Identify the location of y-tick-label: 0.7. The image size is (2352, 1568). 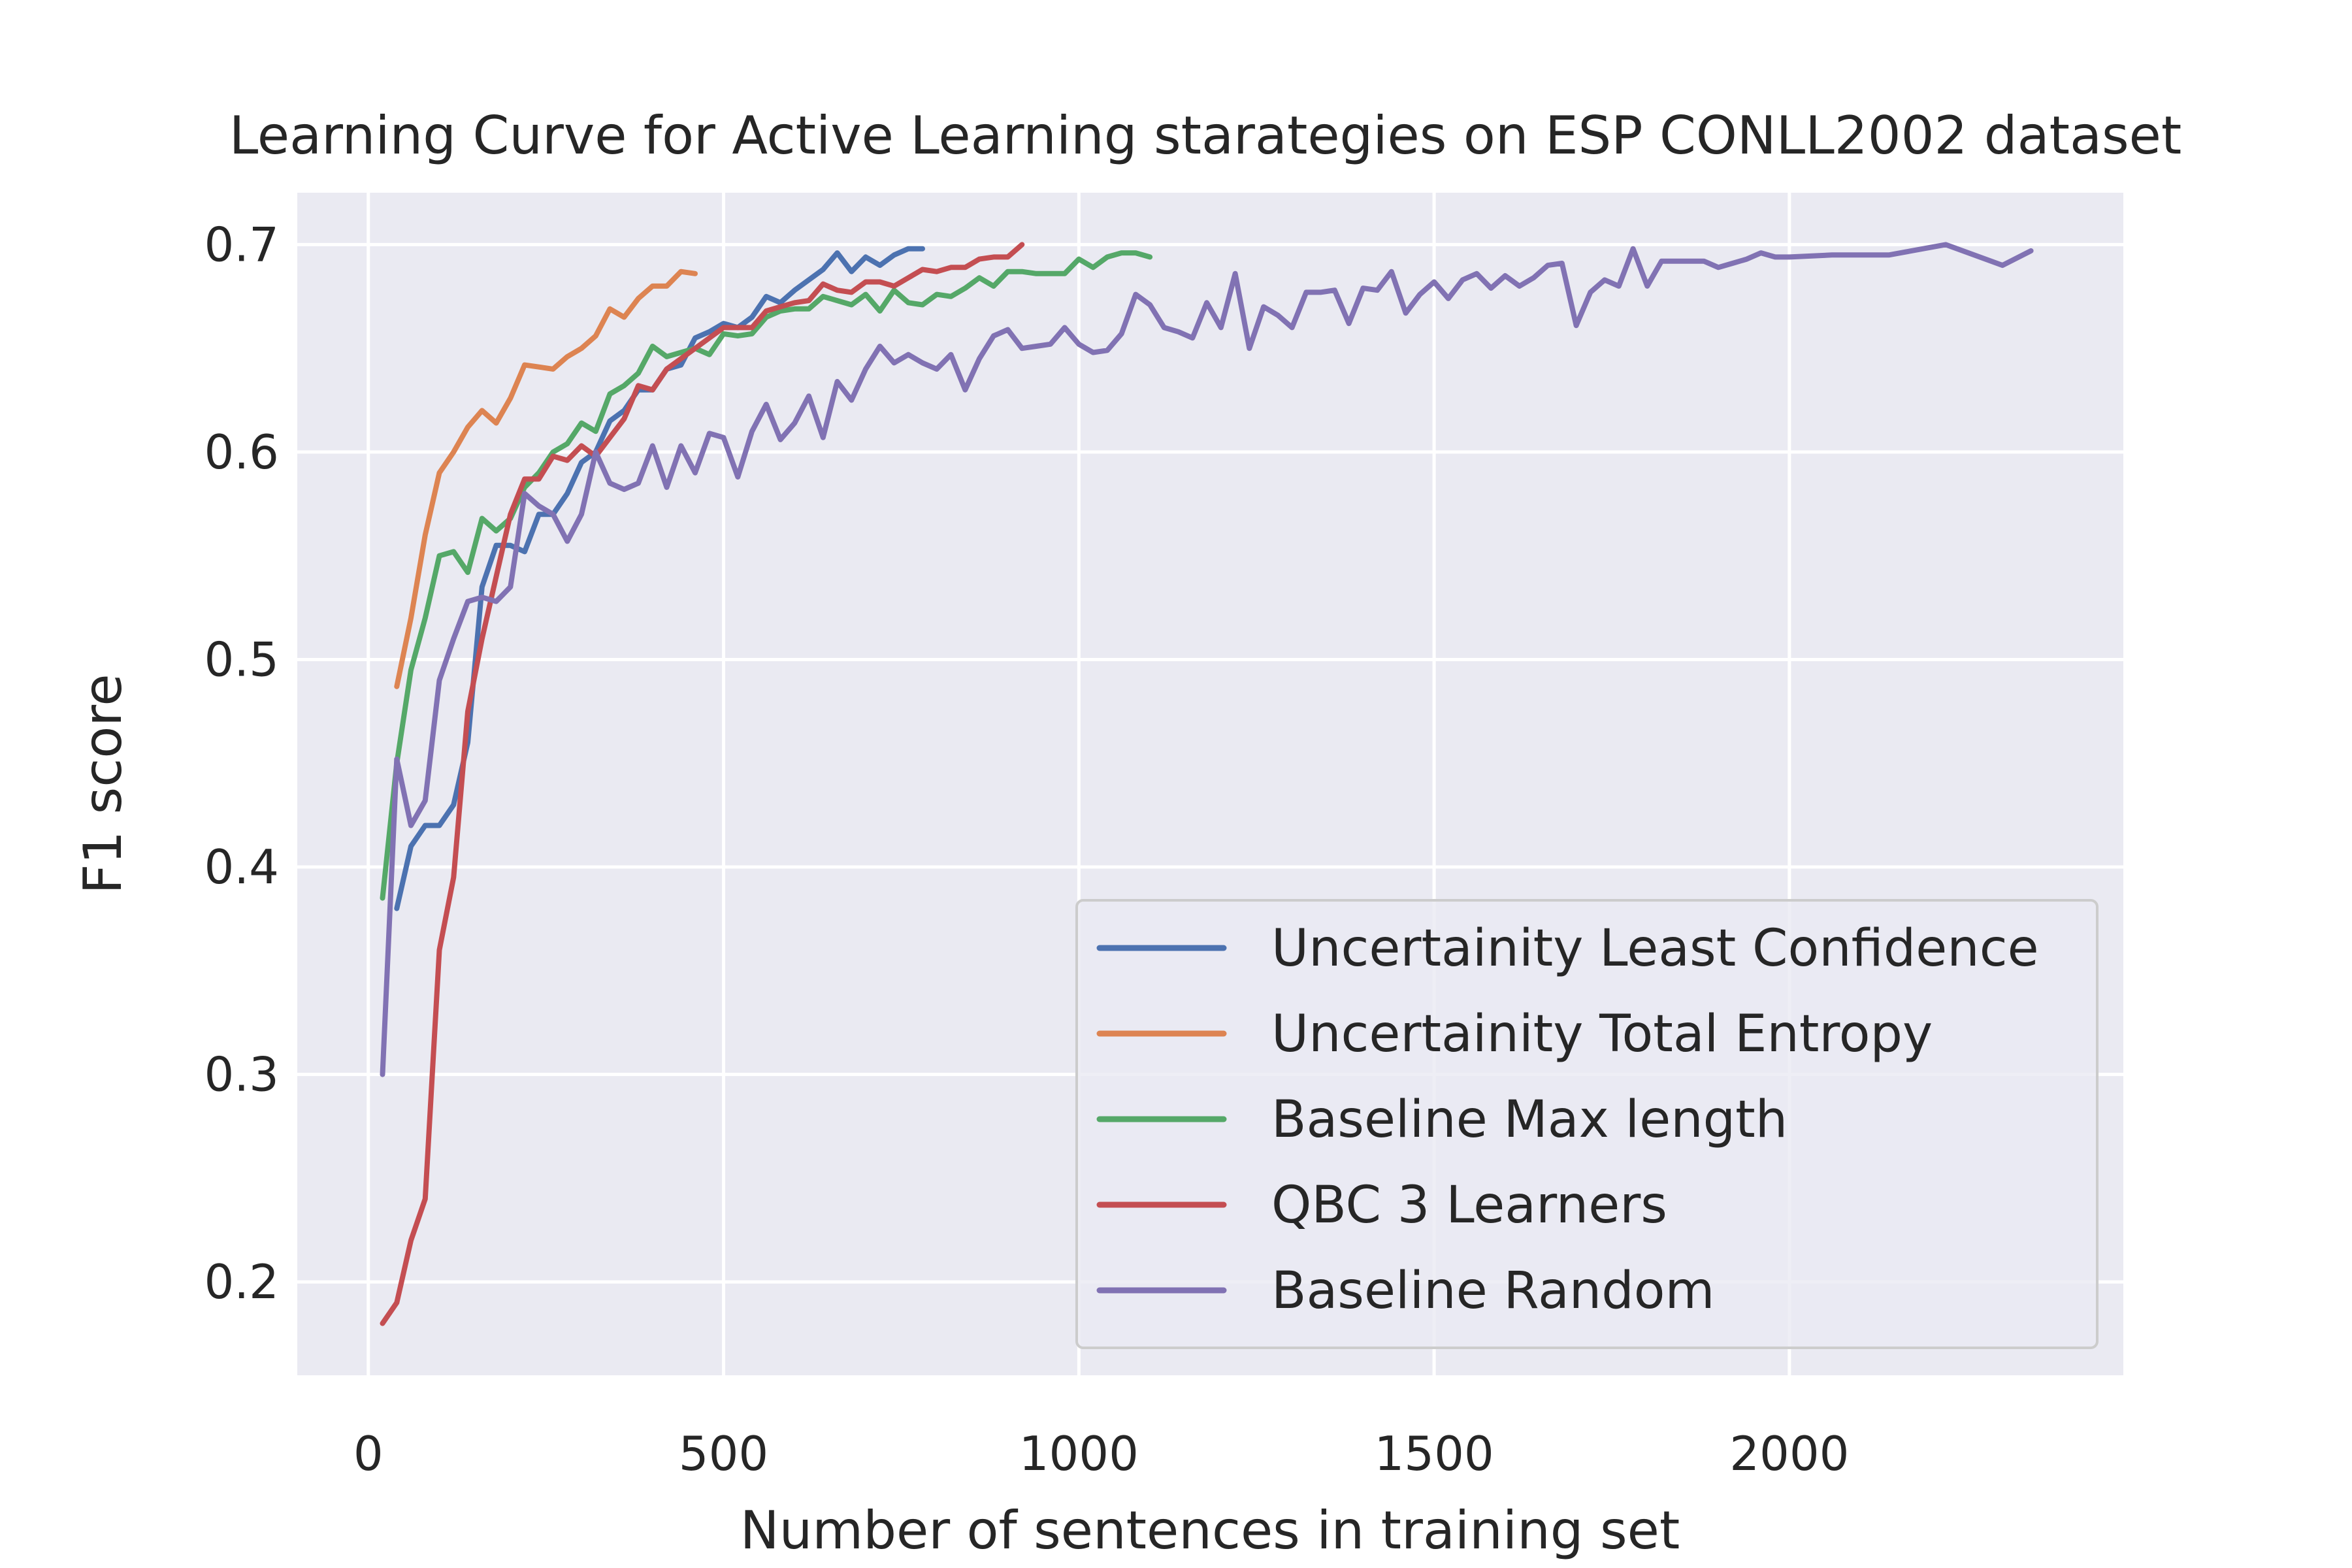
(241, 244).